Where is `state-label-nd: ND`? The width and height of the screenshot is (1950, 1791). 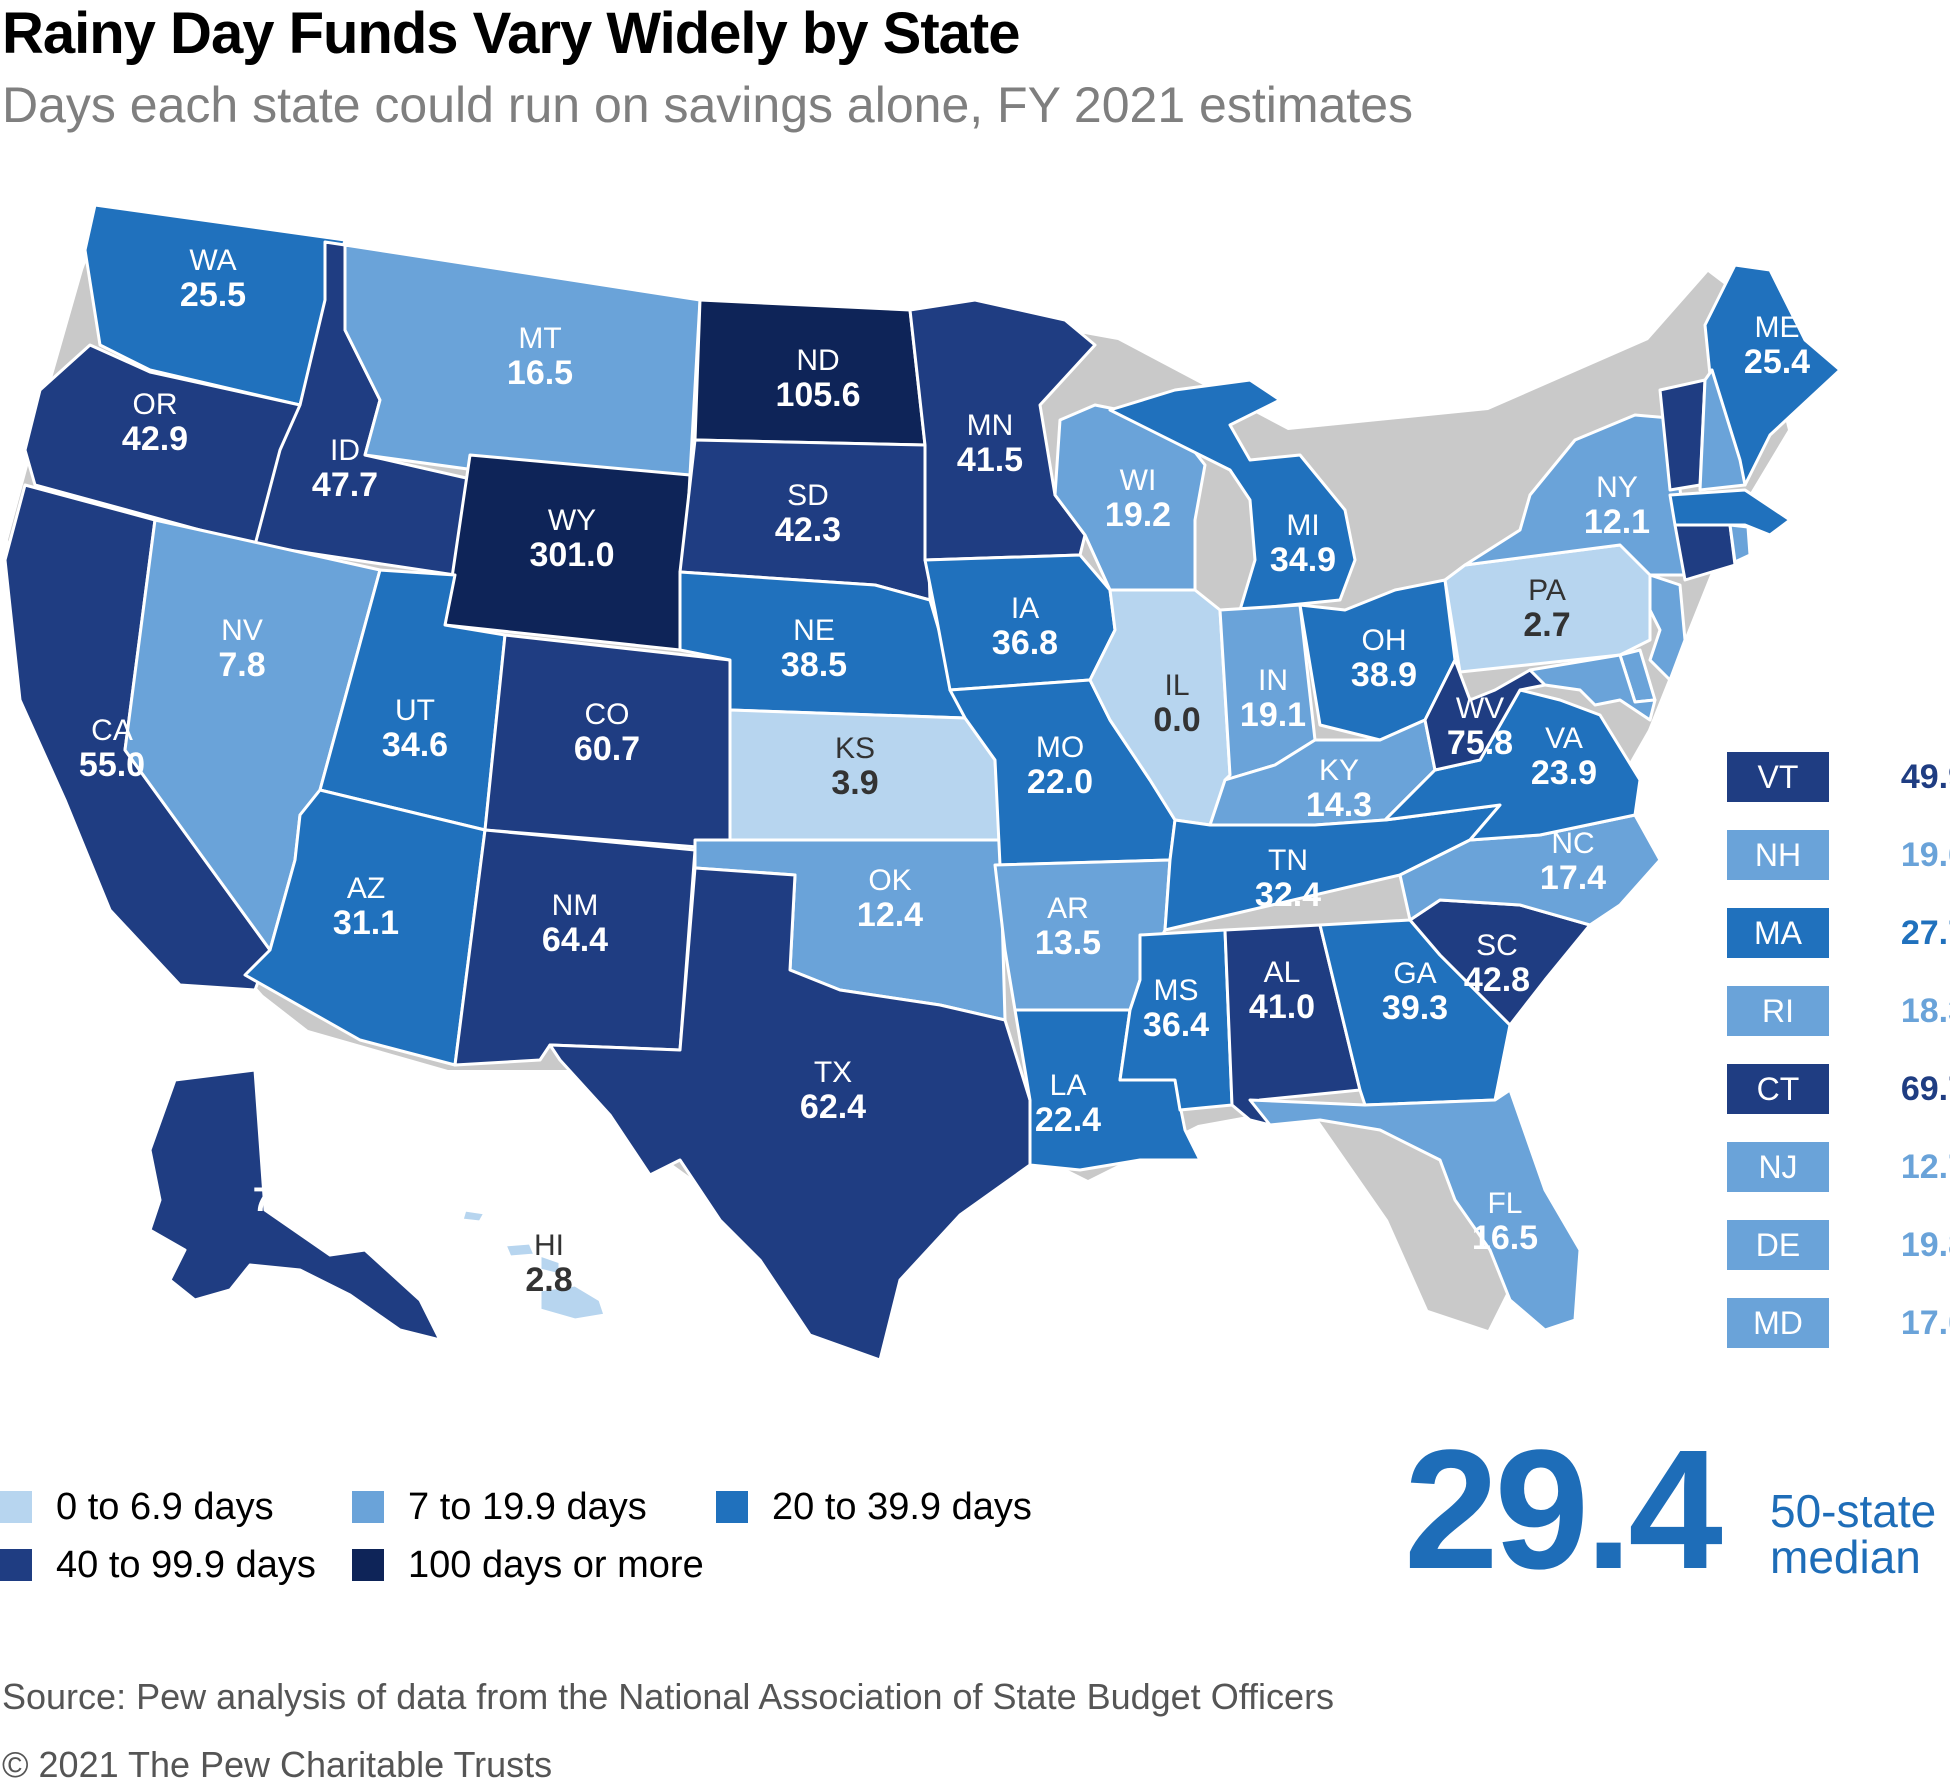 state-label-nd: ND is located at coordinates (817, 360).